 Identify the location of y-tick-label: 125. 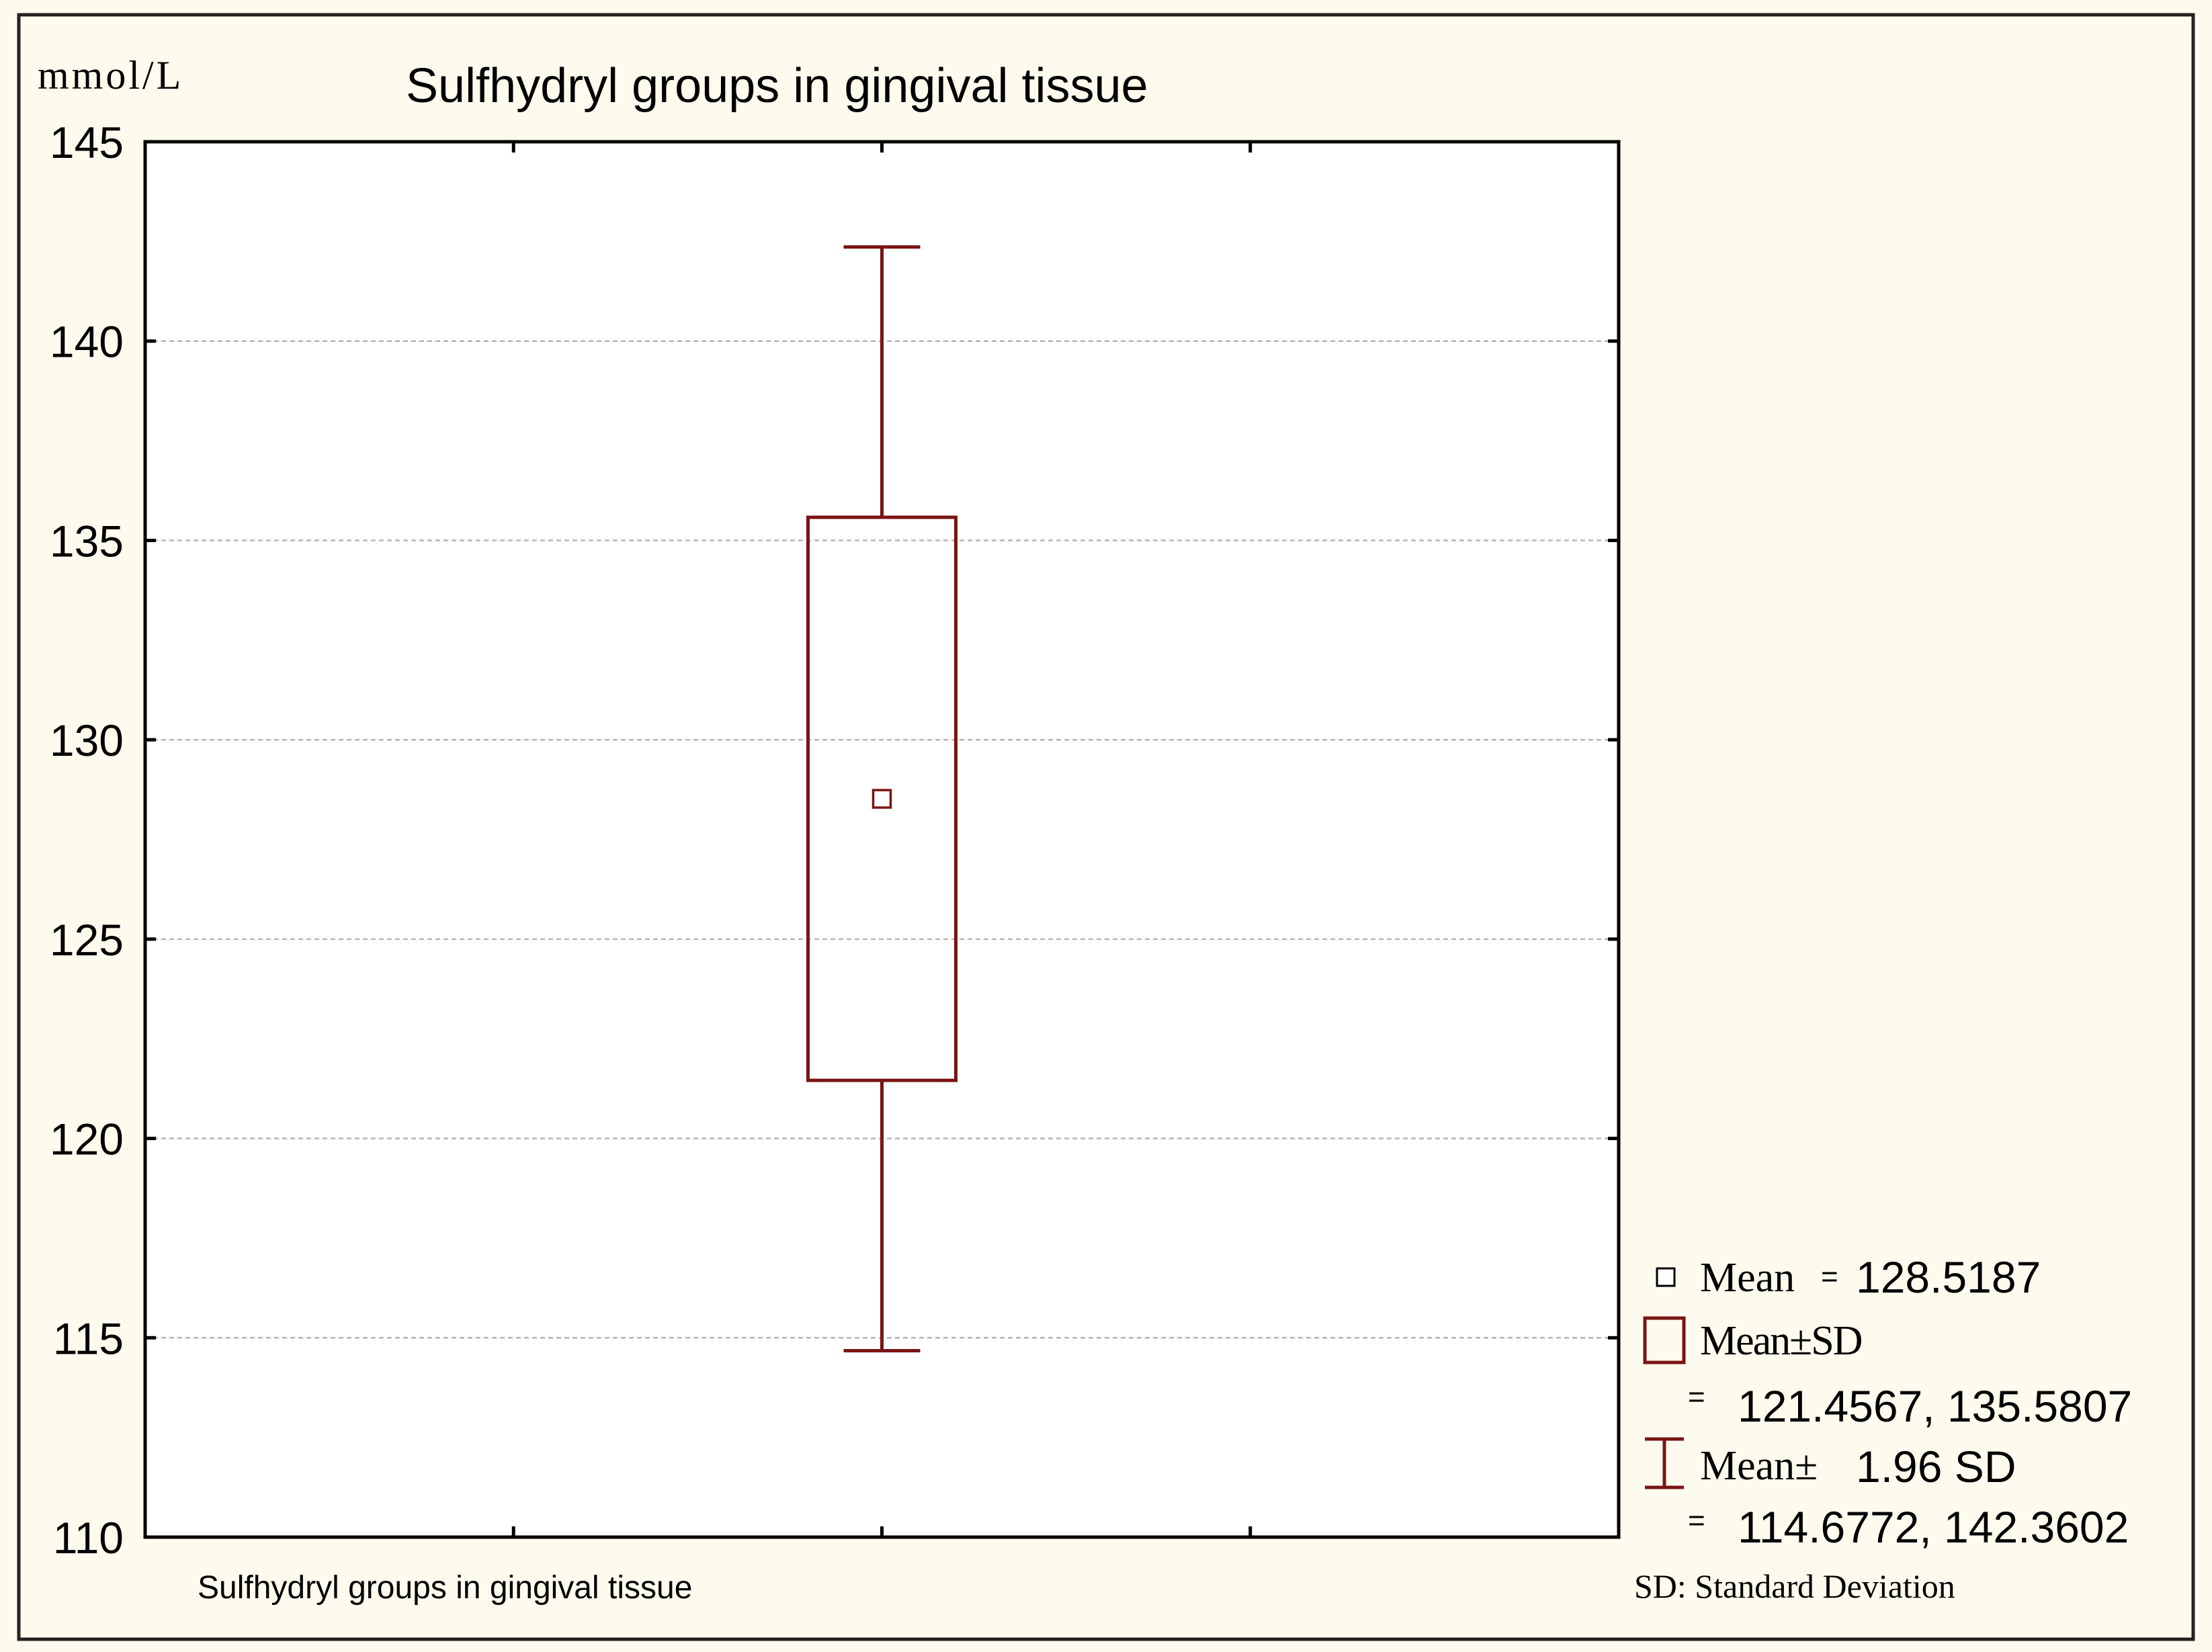
(87, 940).